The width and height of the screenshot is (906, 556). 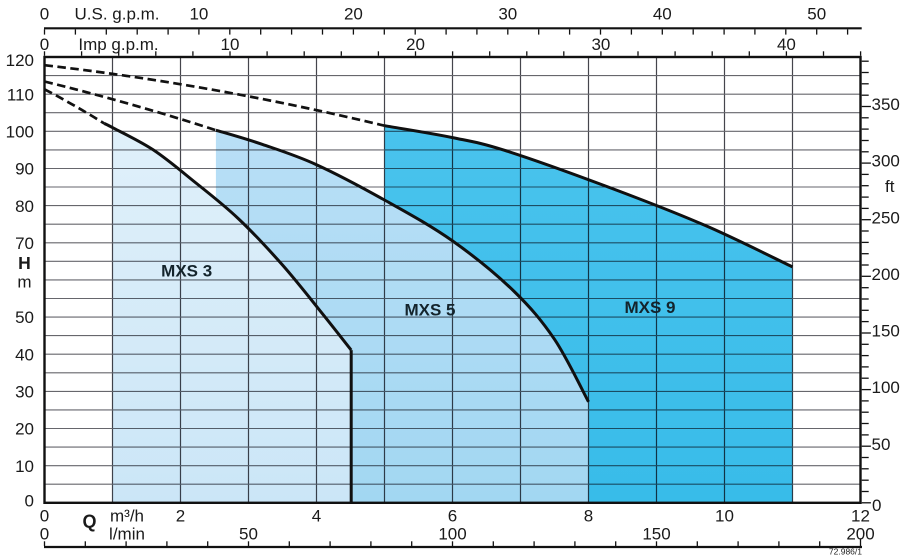 I want to click on svg-text: m³/h, so click(x=127, y=516).